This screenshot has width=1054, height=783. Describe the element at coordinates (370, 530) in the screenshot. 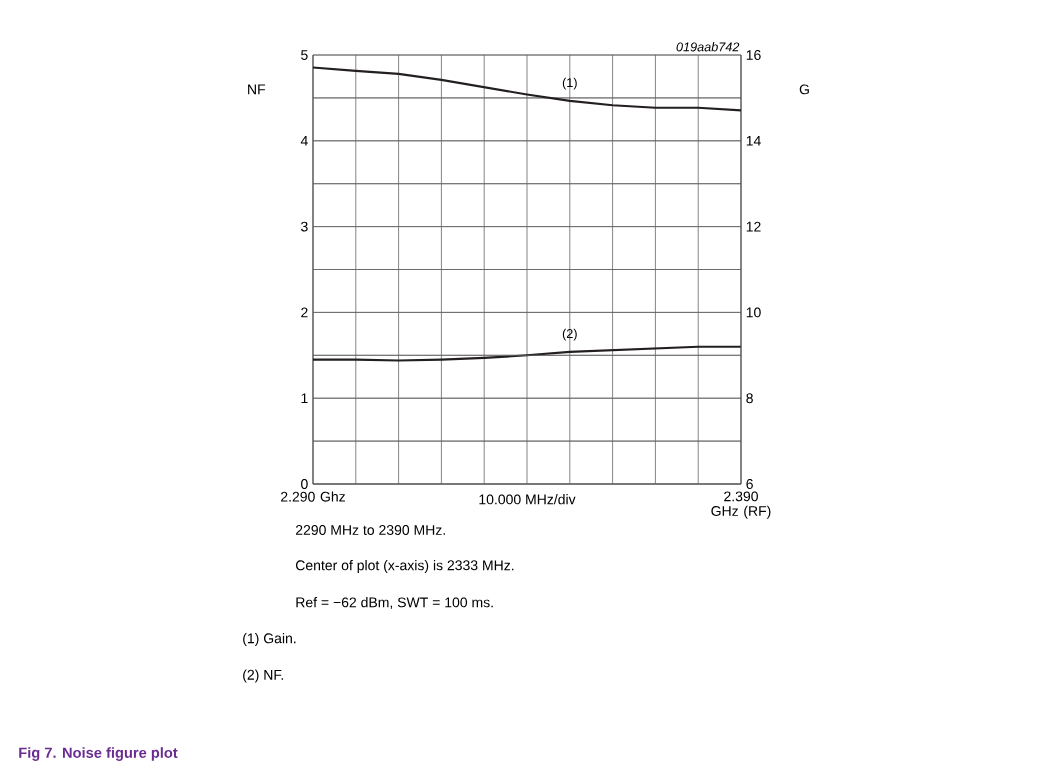

I see `text: 2290 MHz to 2390 MHz.` at that location.